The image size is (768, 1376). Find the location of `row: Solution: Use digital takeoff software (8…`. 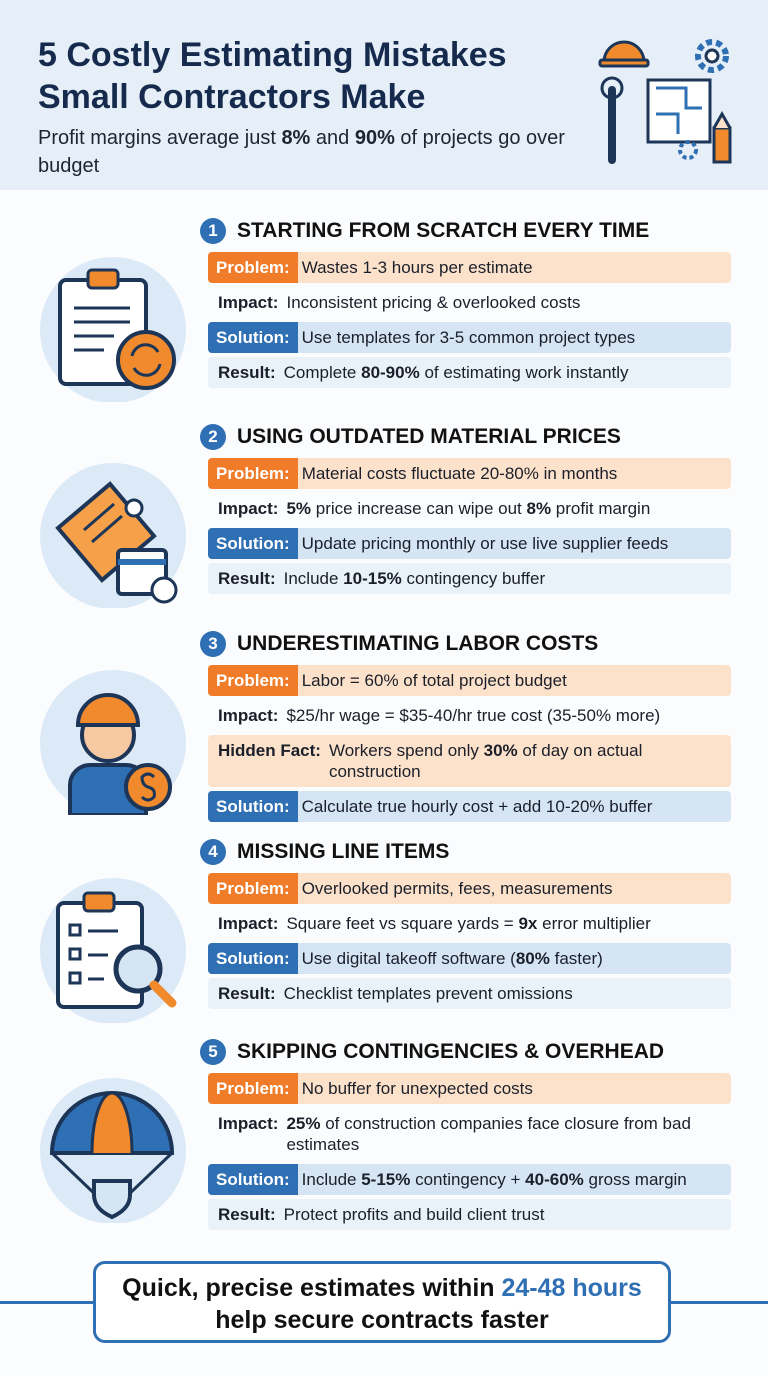

row: Solution: Use digital takeoff software (8… is located at coordinates (469, 958).